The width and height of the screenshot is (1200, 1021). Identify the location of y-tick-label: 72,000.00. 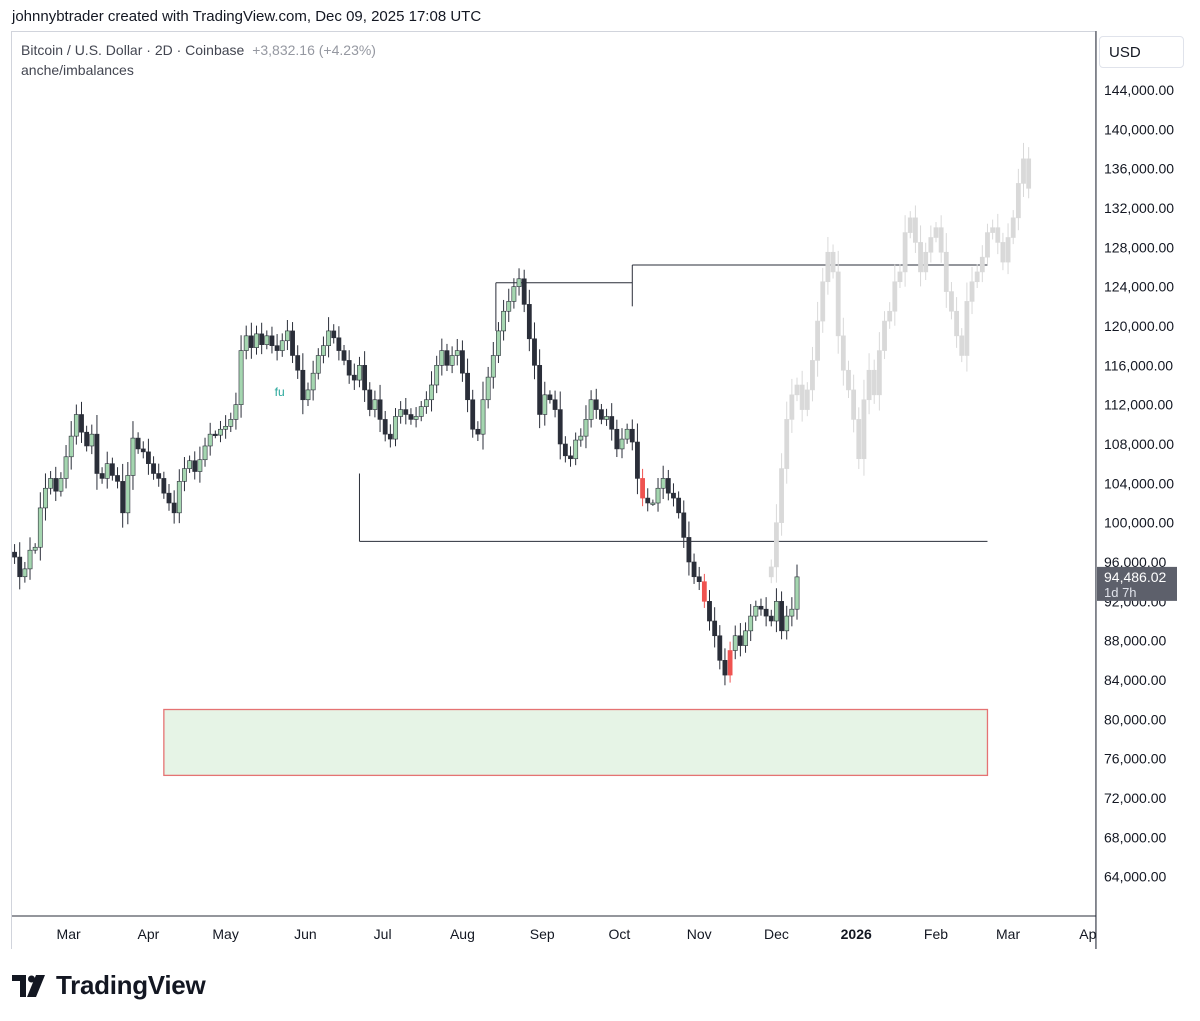
(1135, 798).